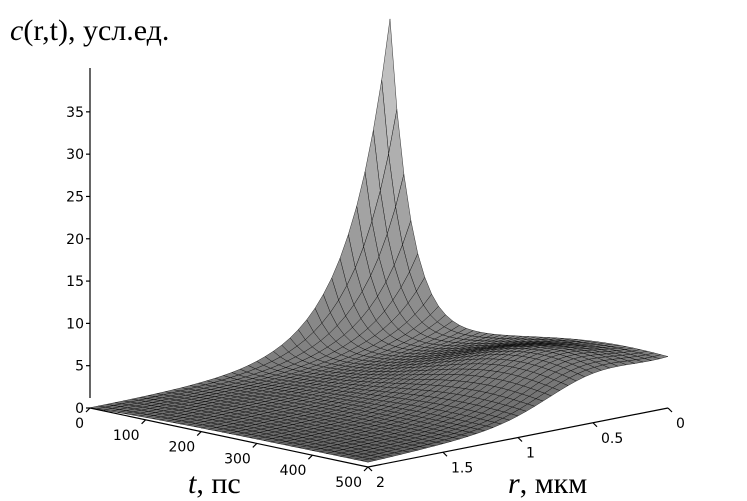  I want to click on t-axis-var: t, so click(192, 483).